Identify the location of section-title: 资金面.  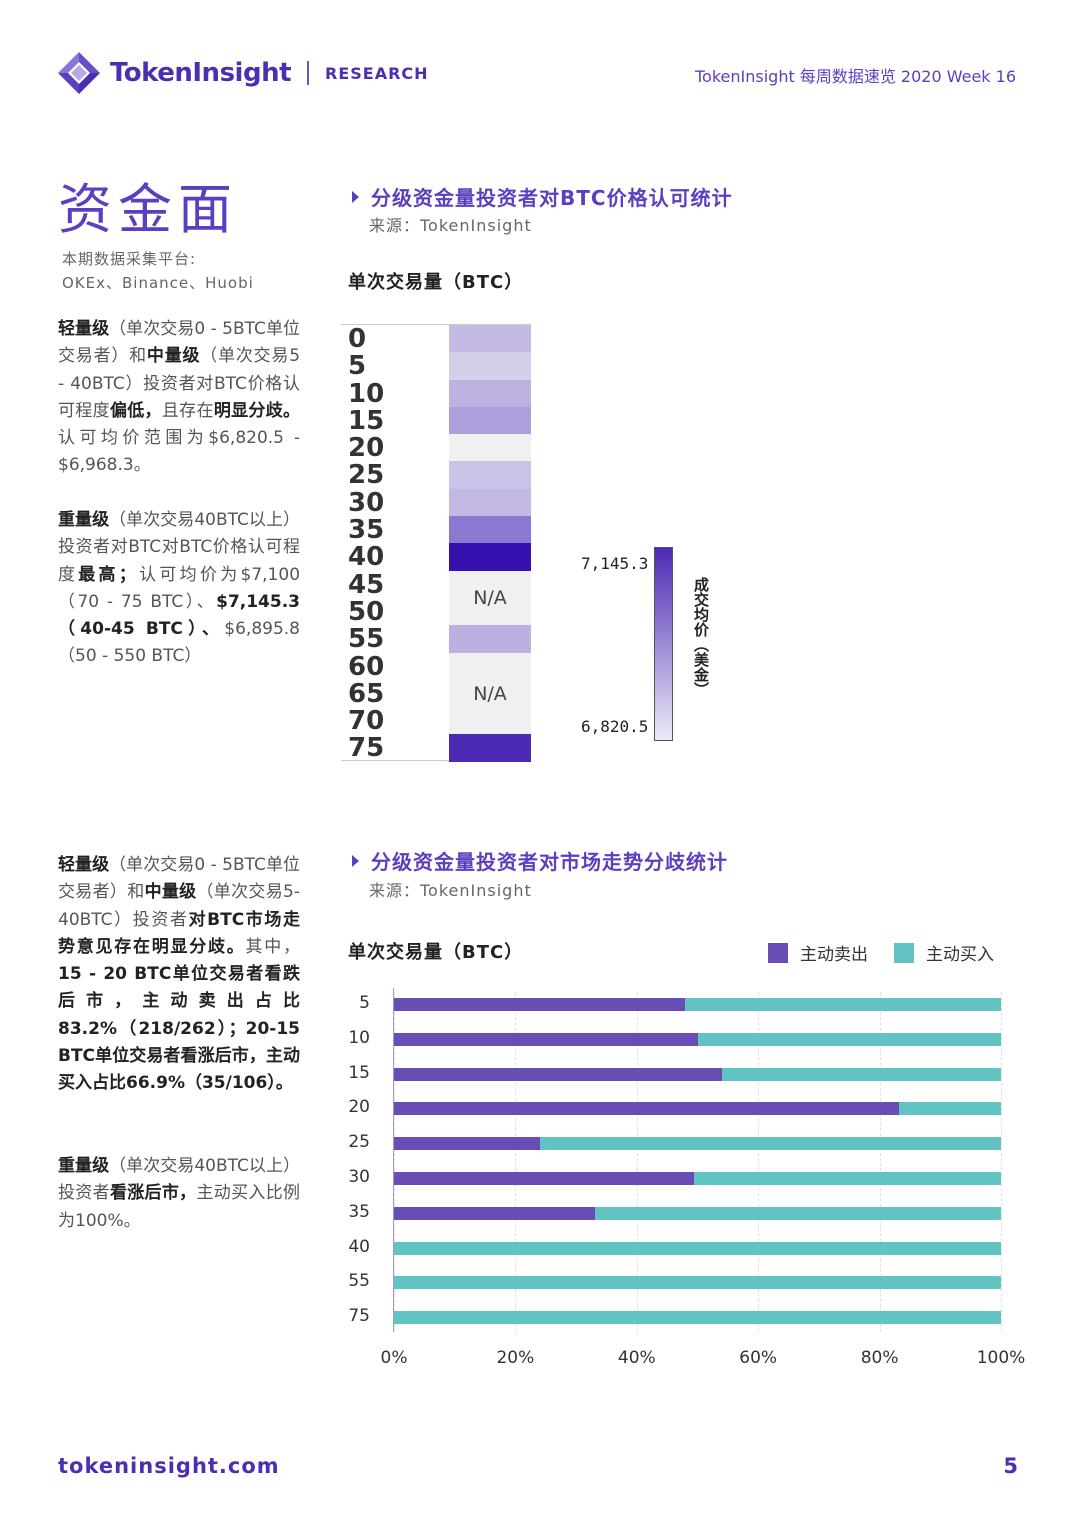
(148, 209).